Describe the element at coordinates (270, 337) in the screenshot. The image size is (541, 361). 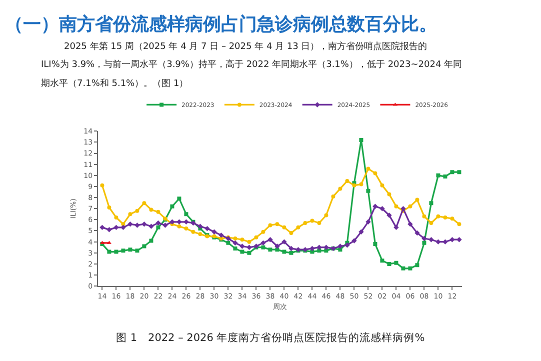
I see `caption: 图 1 2022 – 2026 年度南方省份哨点医院报告的流感样病例%` at that location.